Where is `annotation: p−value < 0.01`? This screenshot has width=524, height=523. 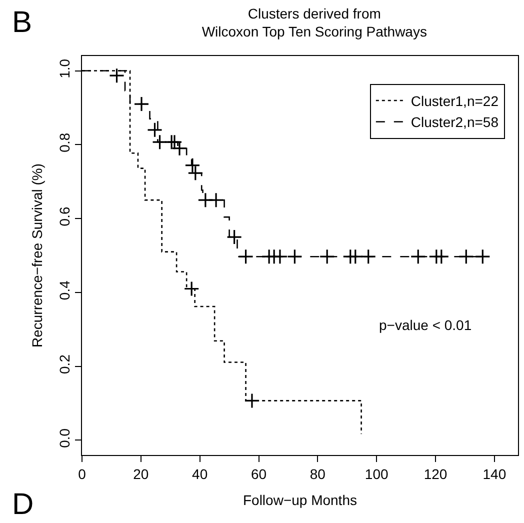 annotation: p−value < 0.01 is located at coordinates (425, 325).